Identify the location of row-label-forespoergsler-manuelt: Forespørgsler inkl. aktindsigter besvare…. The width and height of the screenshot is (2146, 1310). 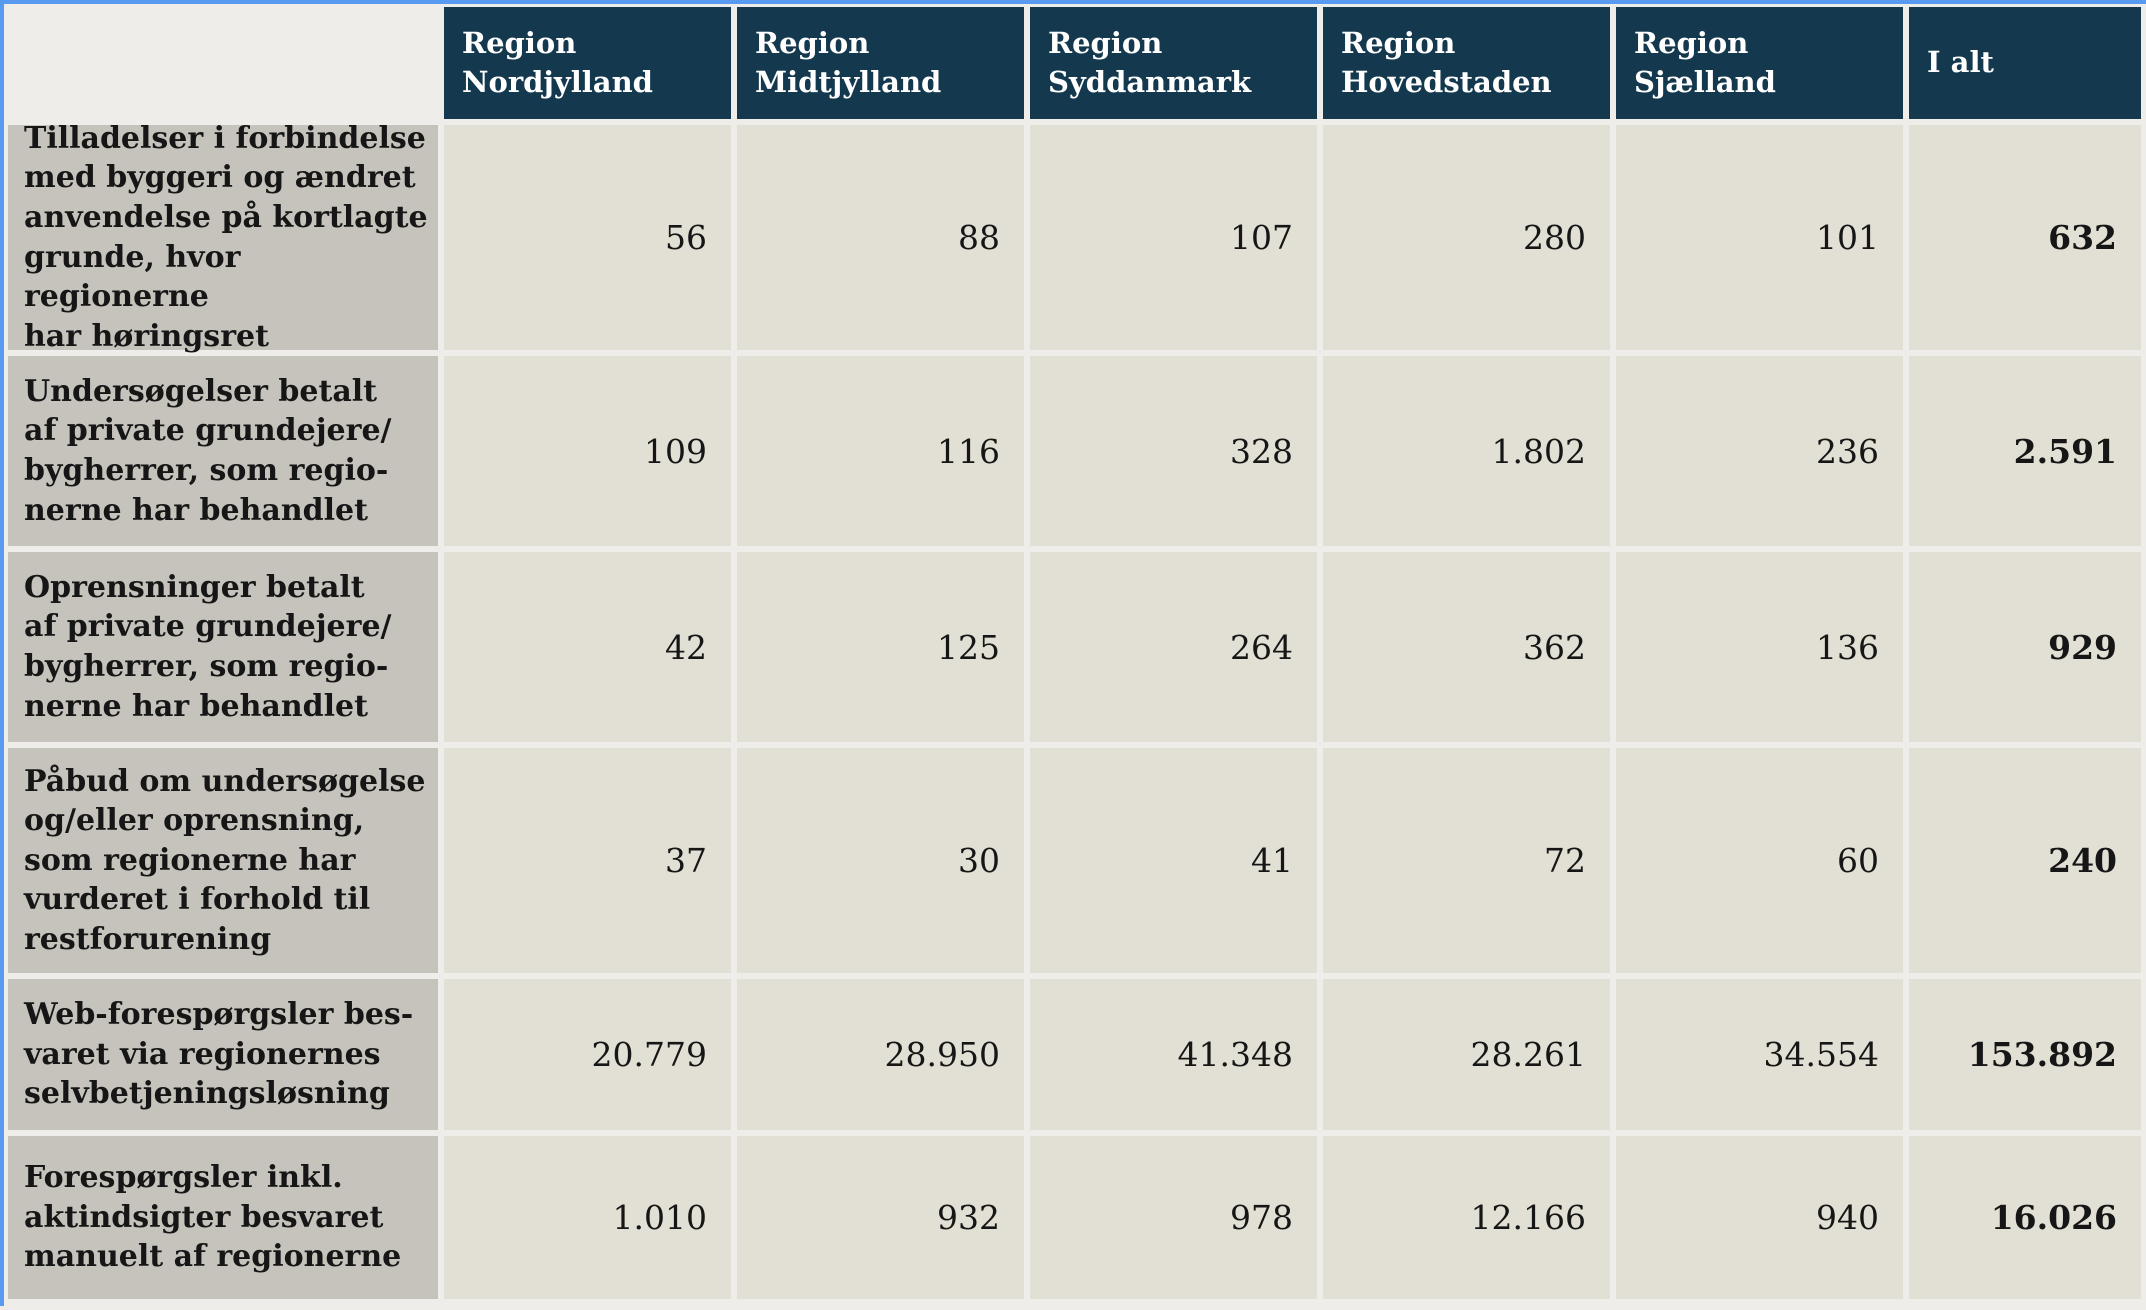
(223, 1217).